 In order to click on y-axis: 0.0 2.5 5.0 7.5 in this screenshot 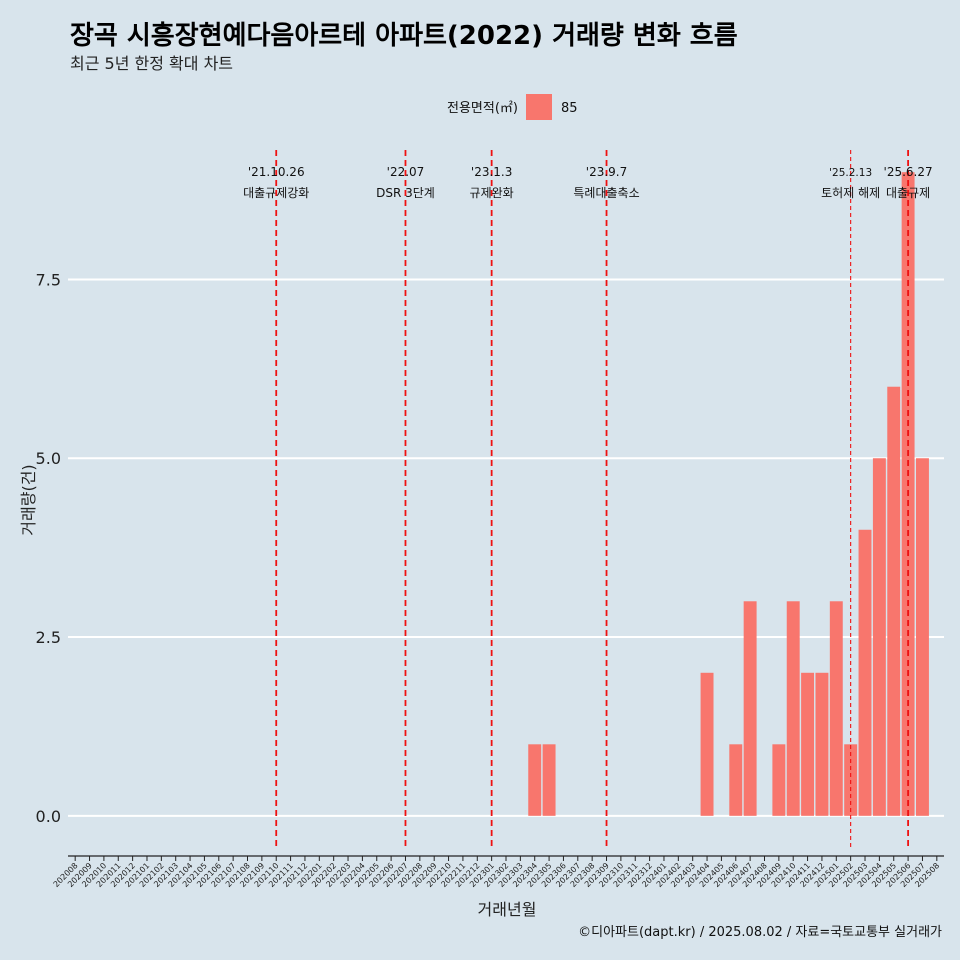, I will do `click(48, 547)`.